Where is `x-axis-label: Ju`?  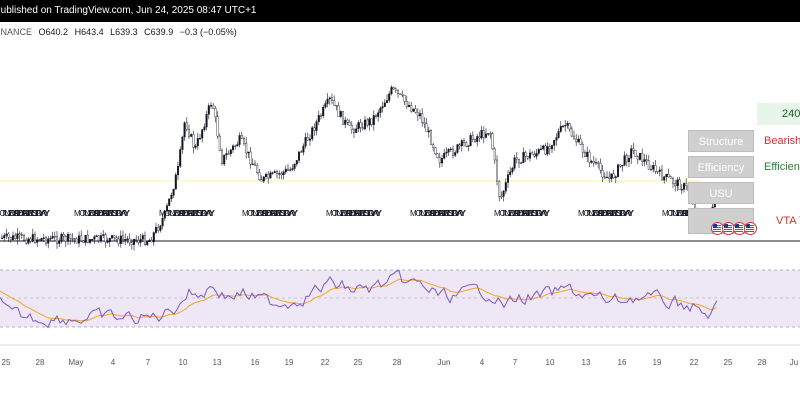 x-axis-label: Ju is located at coordinates (794, 362).